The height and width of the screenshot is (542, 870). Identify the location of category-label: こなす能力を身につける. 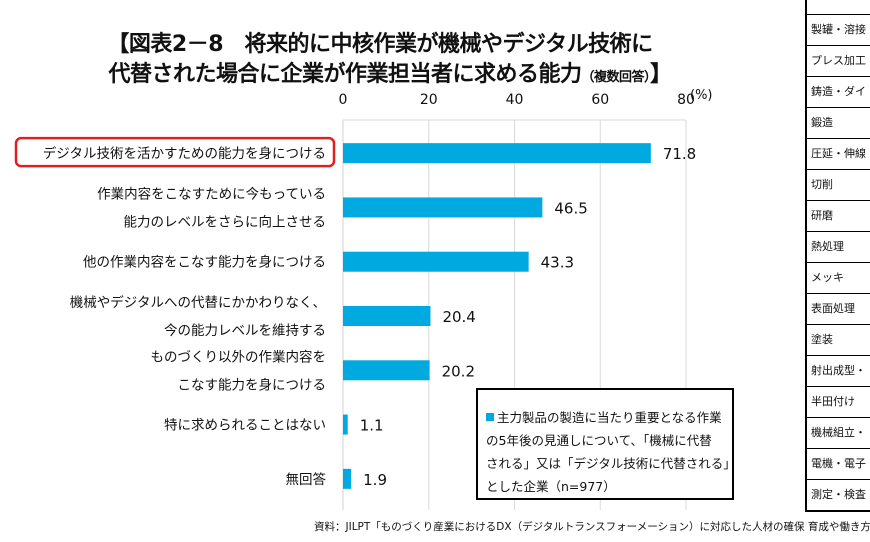
(252, 385).